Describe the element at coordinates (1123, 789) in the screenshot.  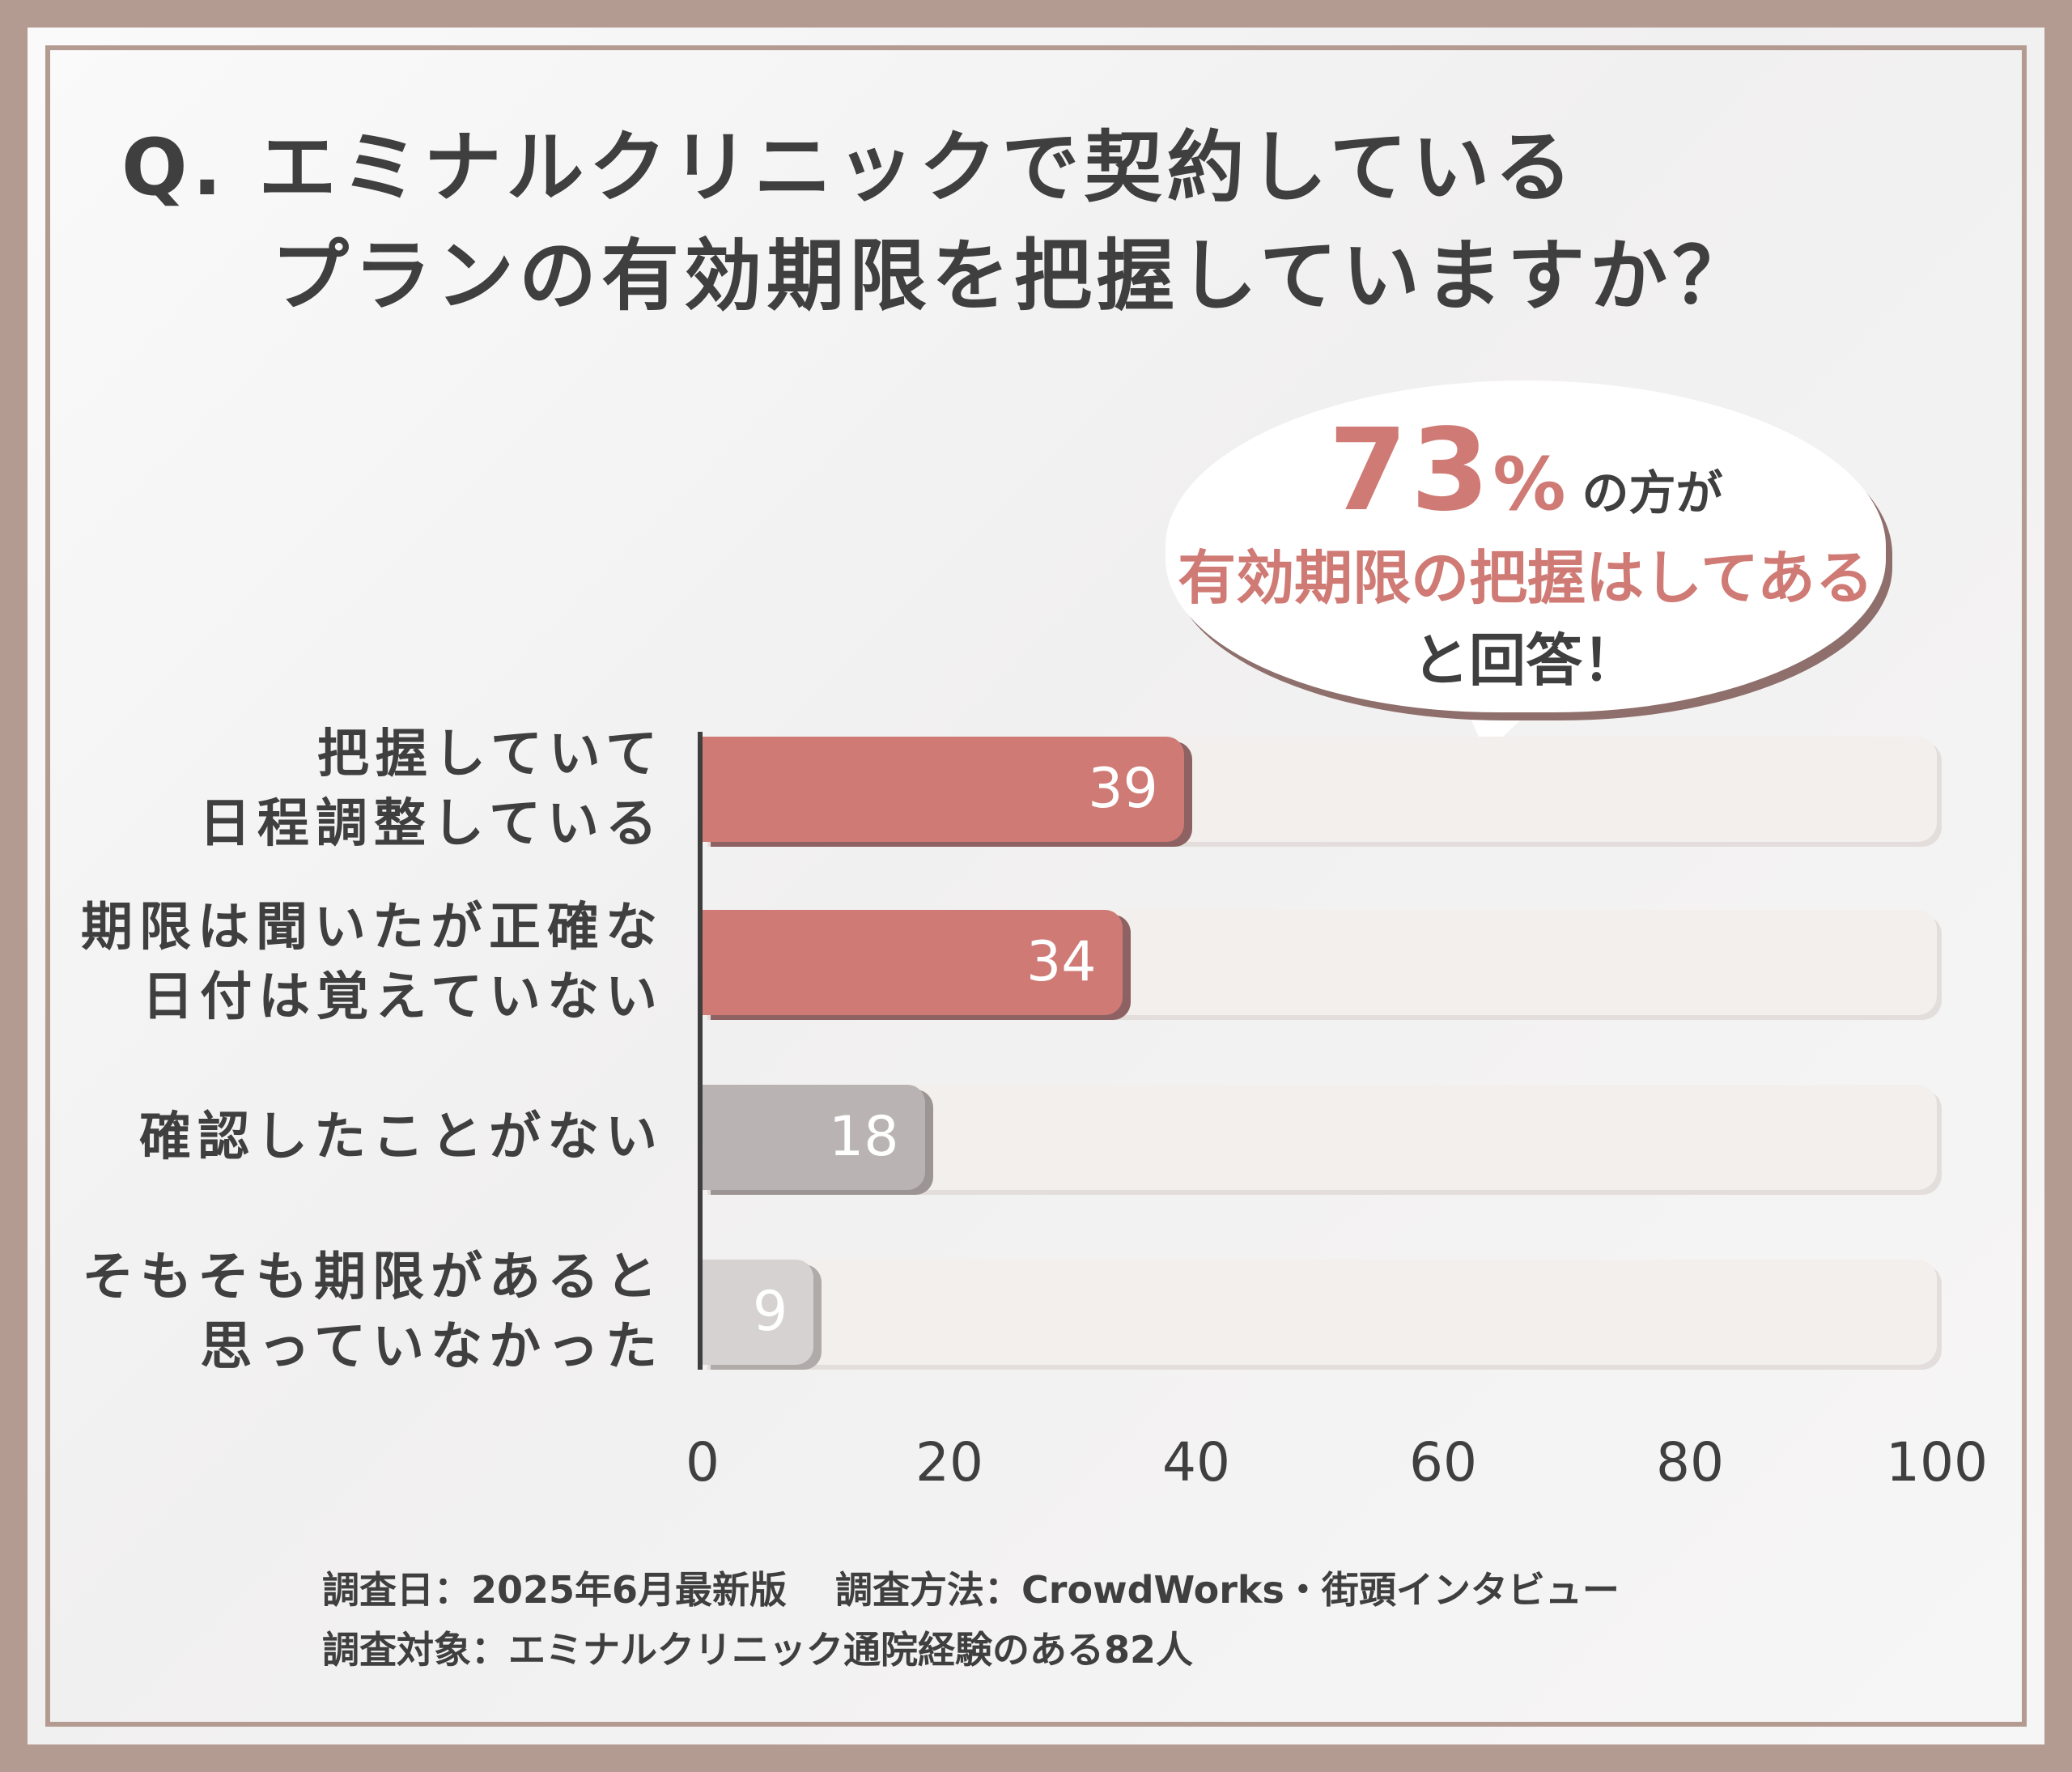
I see `bar-value-label: 39` at that location.